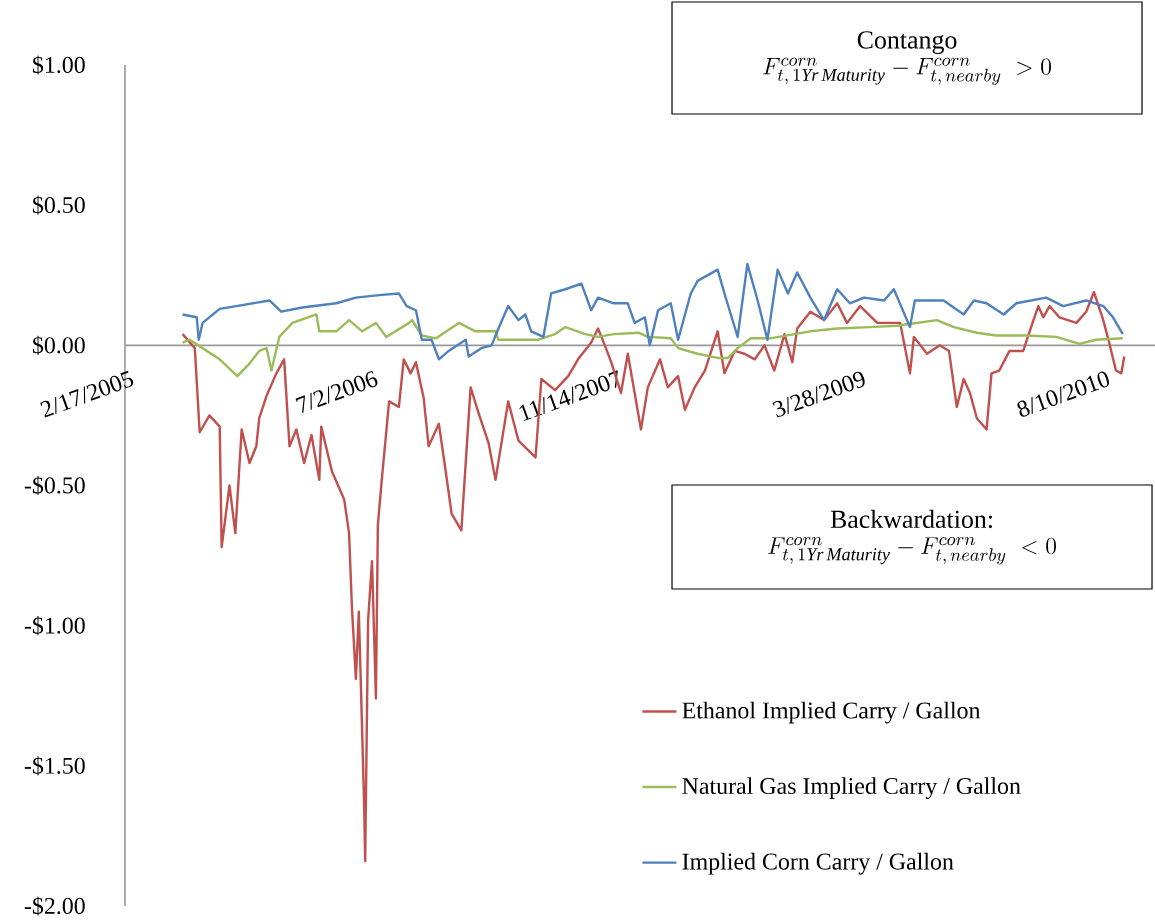  I want to click on annotation: $F^{corn}_{t,\,1\mathit{Yr\,Maturity}} - F^{corn}_{t,\,nearby} \; > 0$, so click(907, 71).